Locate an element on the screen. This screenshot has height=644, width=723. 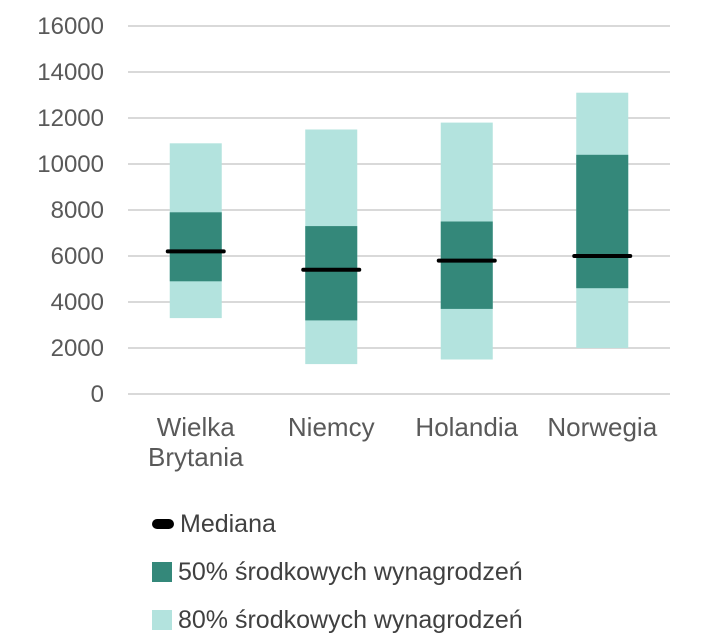
y-tick-label: 6000 is located at coordinates (77, 256).